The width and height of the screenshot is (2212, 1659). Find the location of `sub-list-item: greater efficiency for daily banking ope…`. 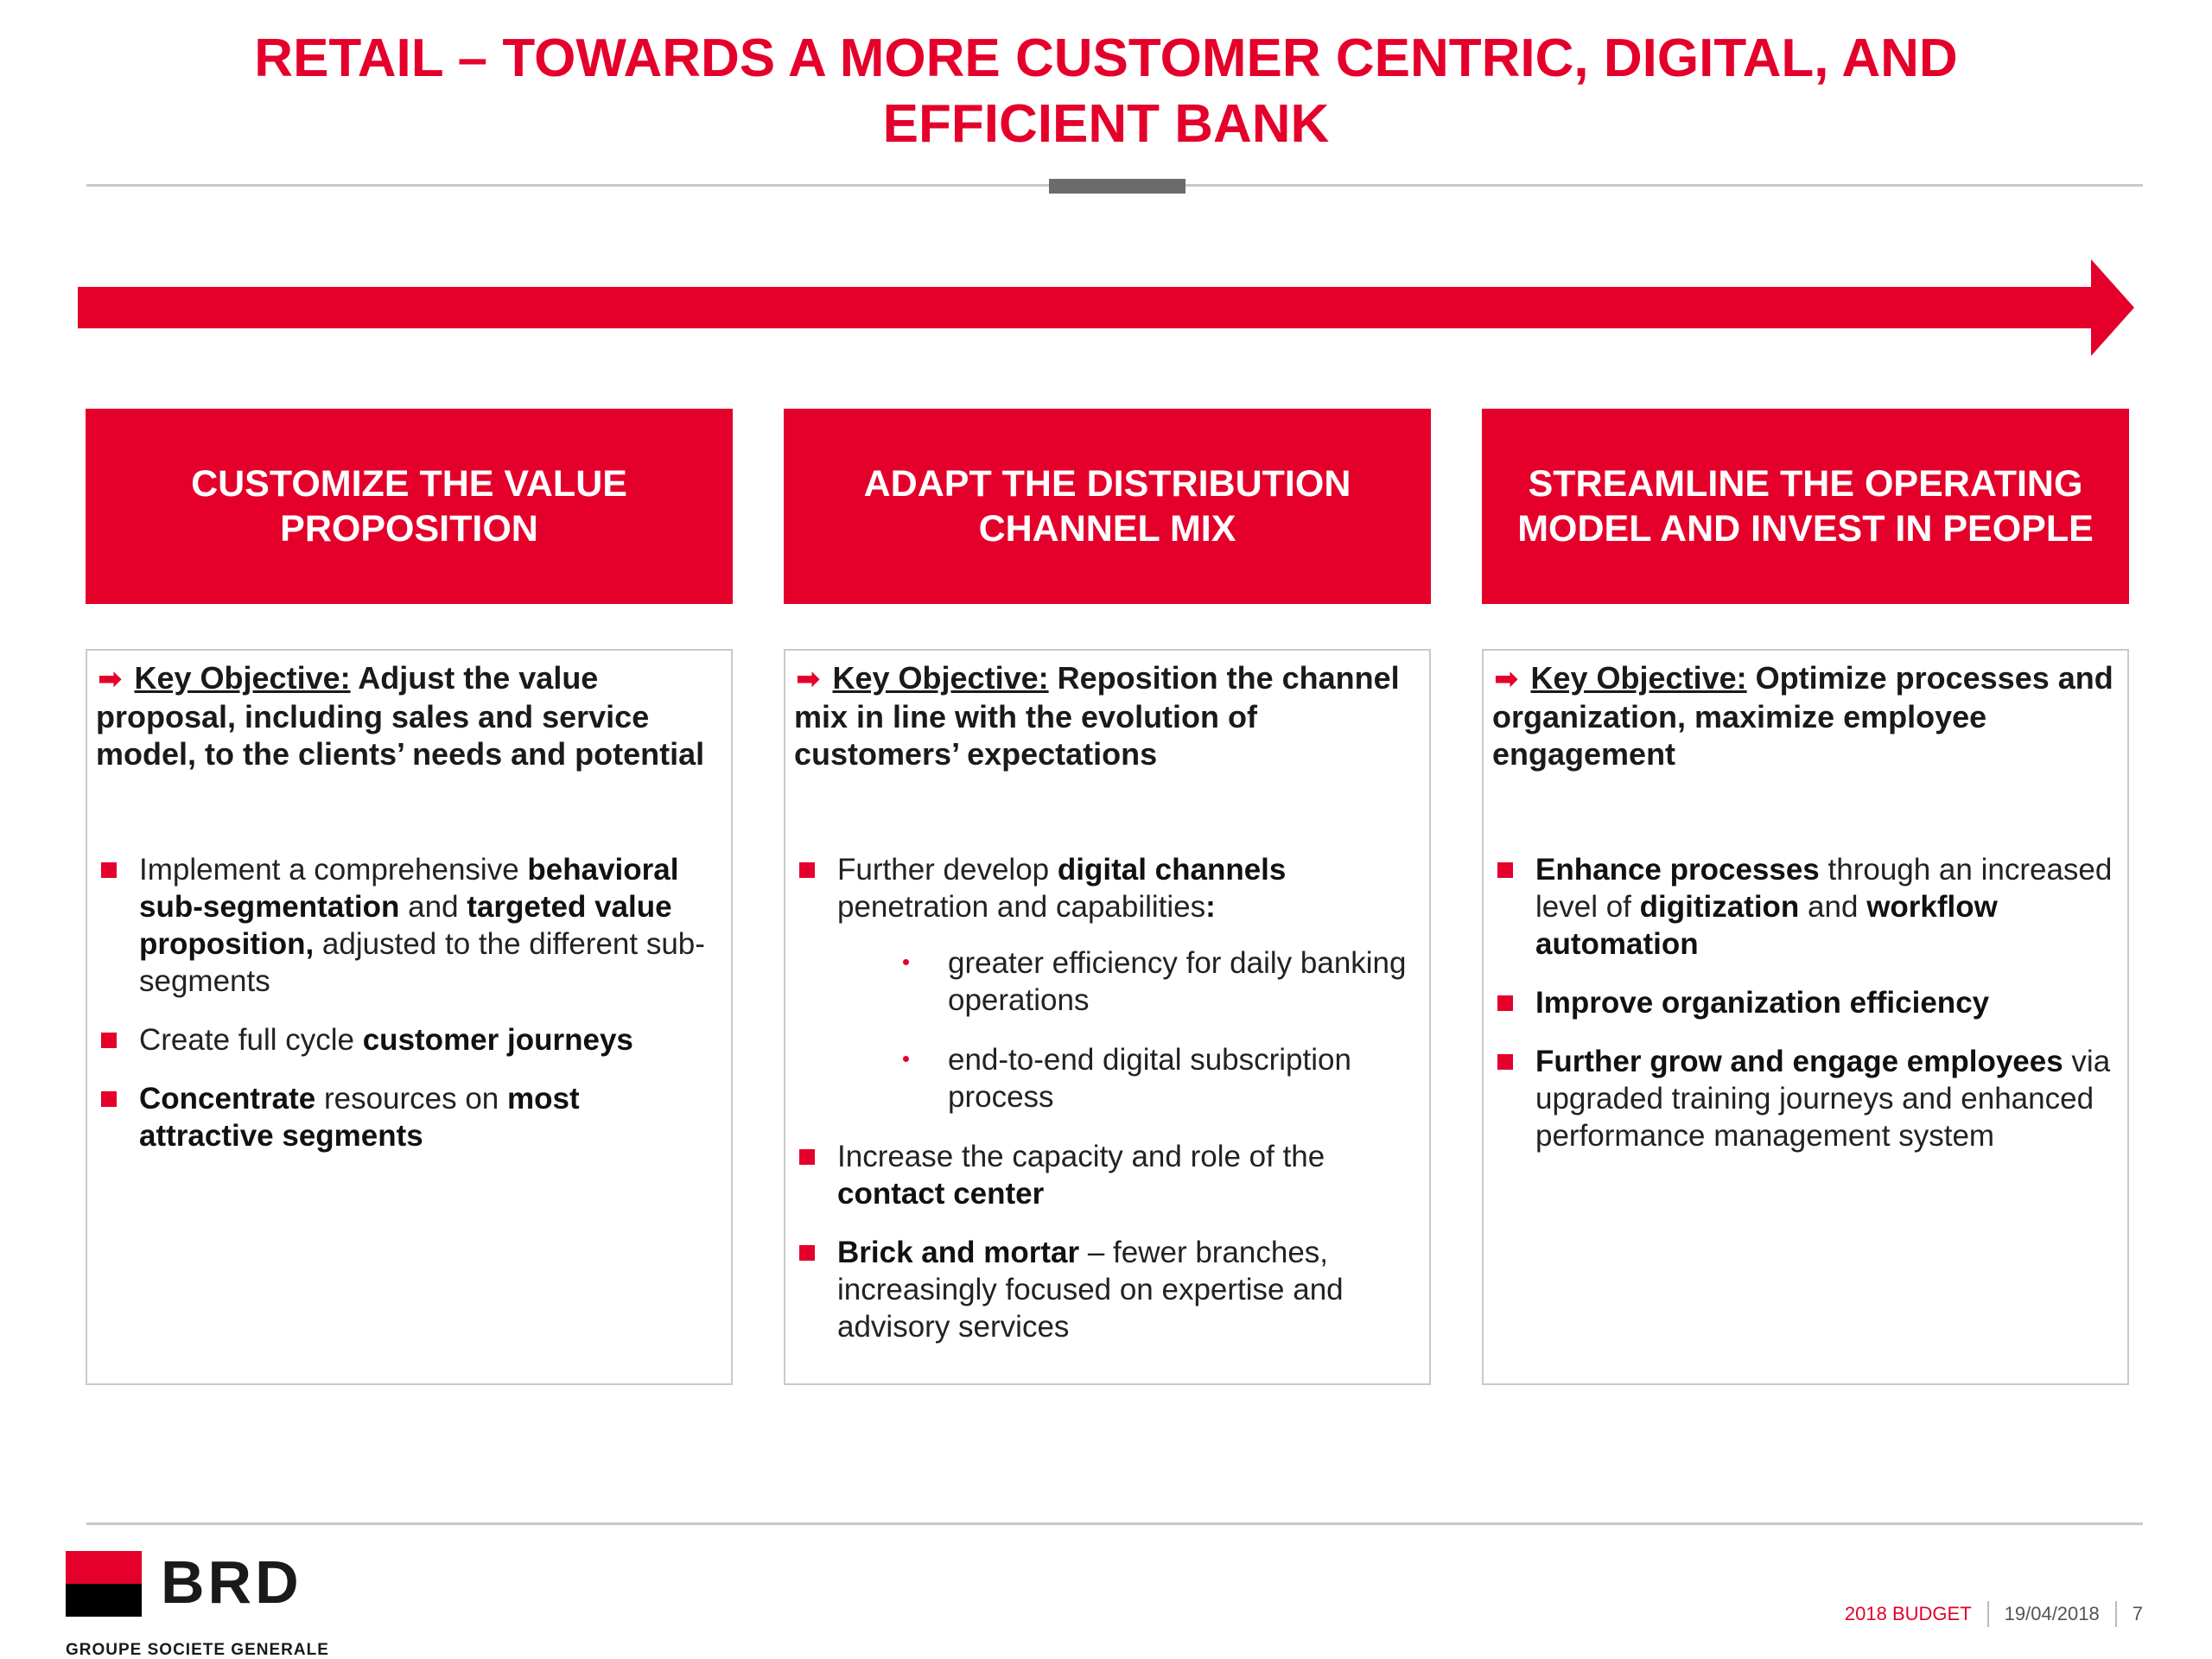

sub-list-item: greater efficiency for daily banking ope… is located at coordinates (1127, 982).